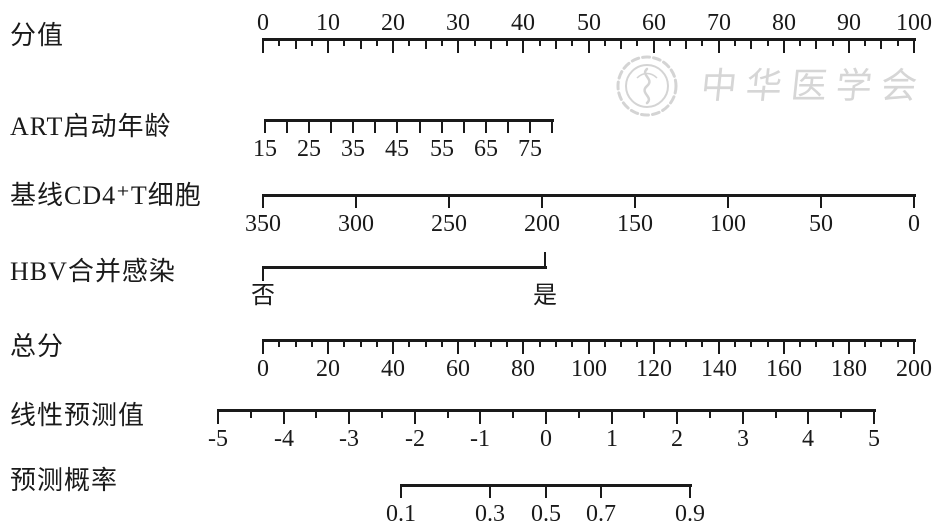  Describe the element at coordinates (263, 296) in the screenshot. I see `hbv-tick-label: 否` at that location.